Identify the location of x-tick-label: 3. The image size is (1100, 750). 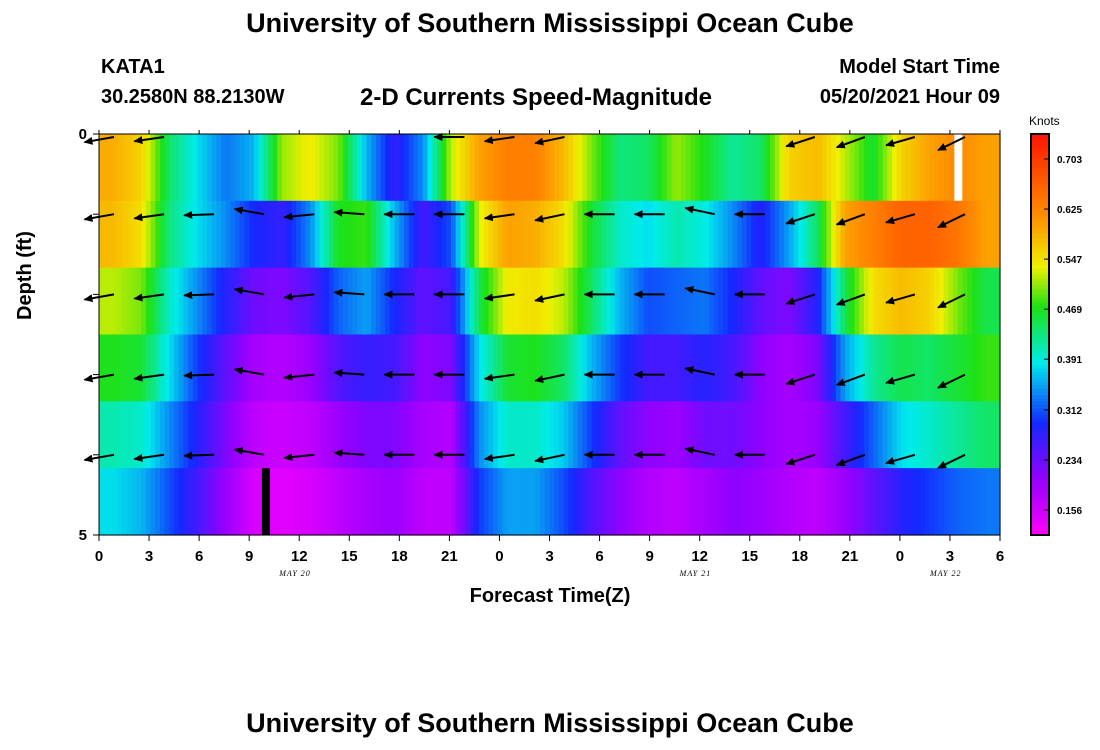
(149, 556).